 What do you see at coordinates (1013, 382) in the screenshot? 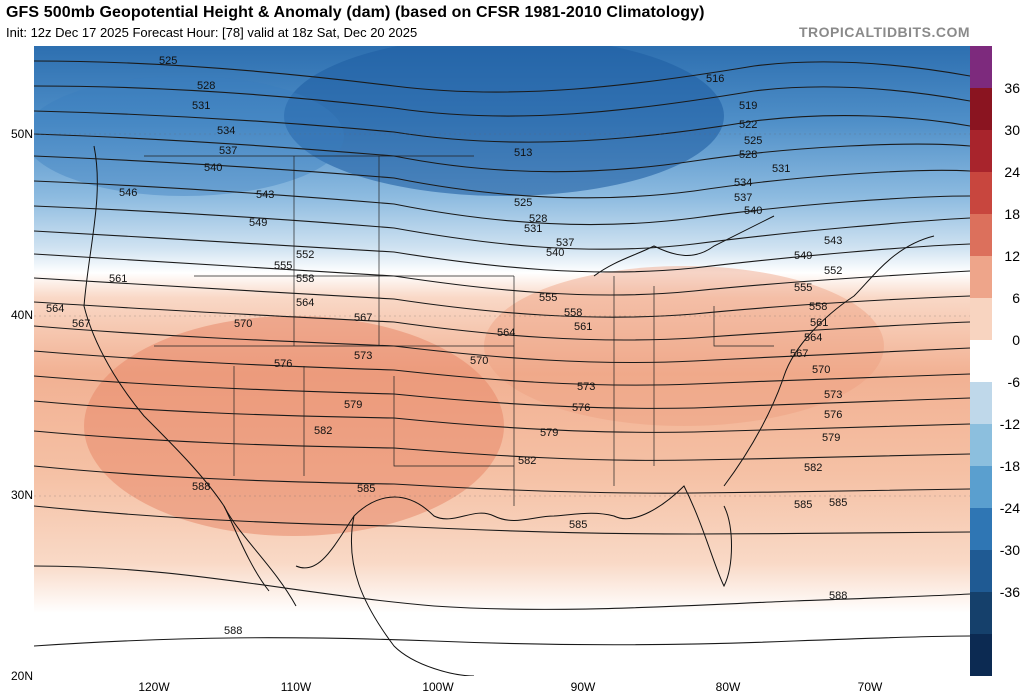
I see `colorbar-tick-label: -6` at bounding box center [1013, 382].